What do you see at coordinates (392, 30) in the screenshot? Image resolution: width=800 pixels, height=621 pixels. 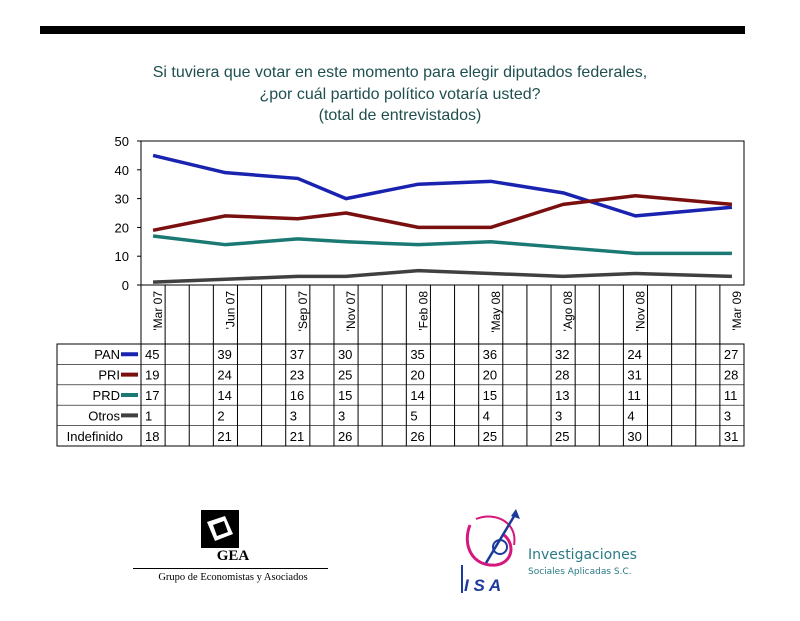 I see `top-bar` at bounding box center [392, 30].